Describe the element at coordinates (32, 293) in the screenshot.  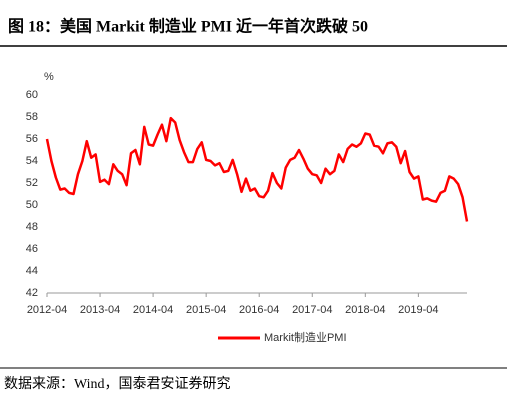
I see `y-tick-label: 42` at that location.